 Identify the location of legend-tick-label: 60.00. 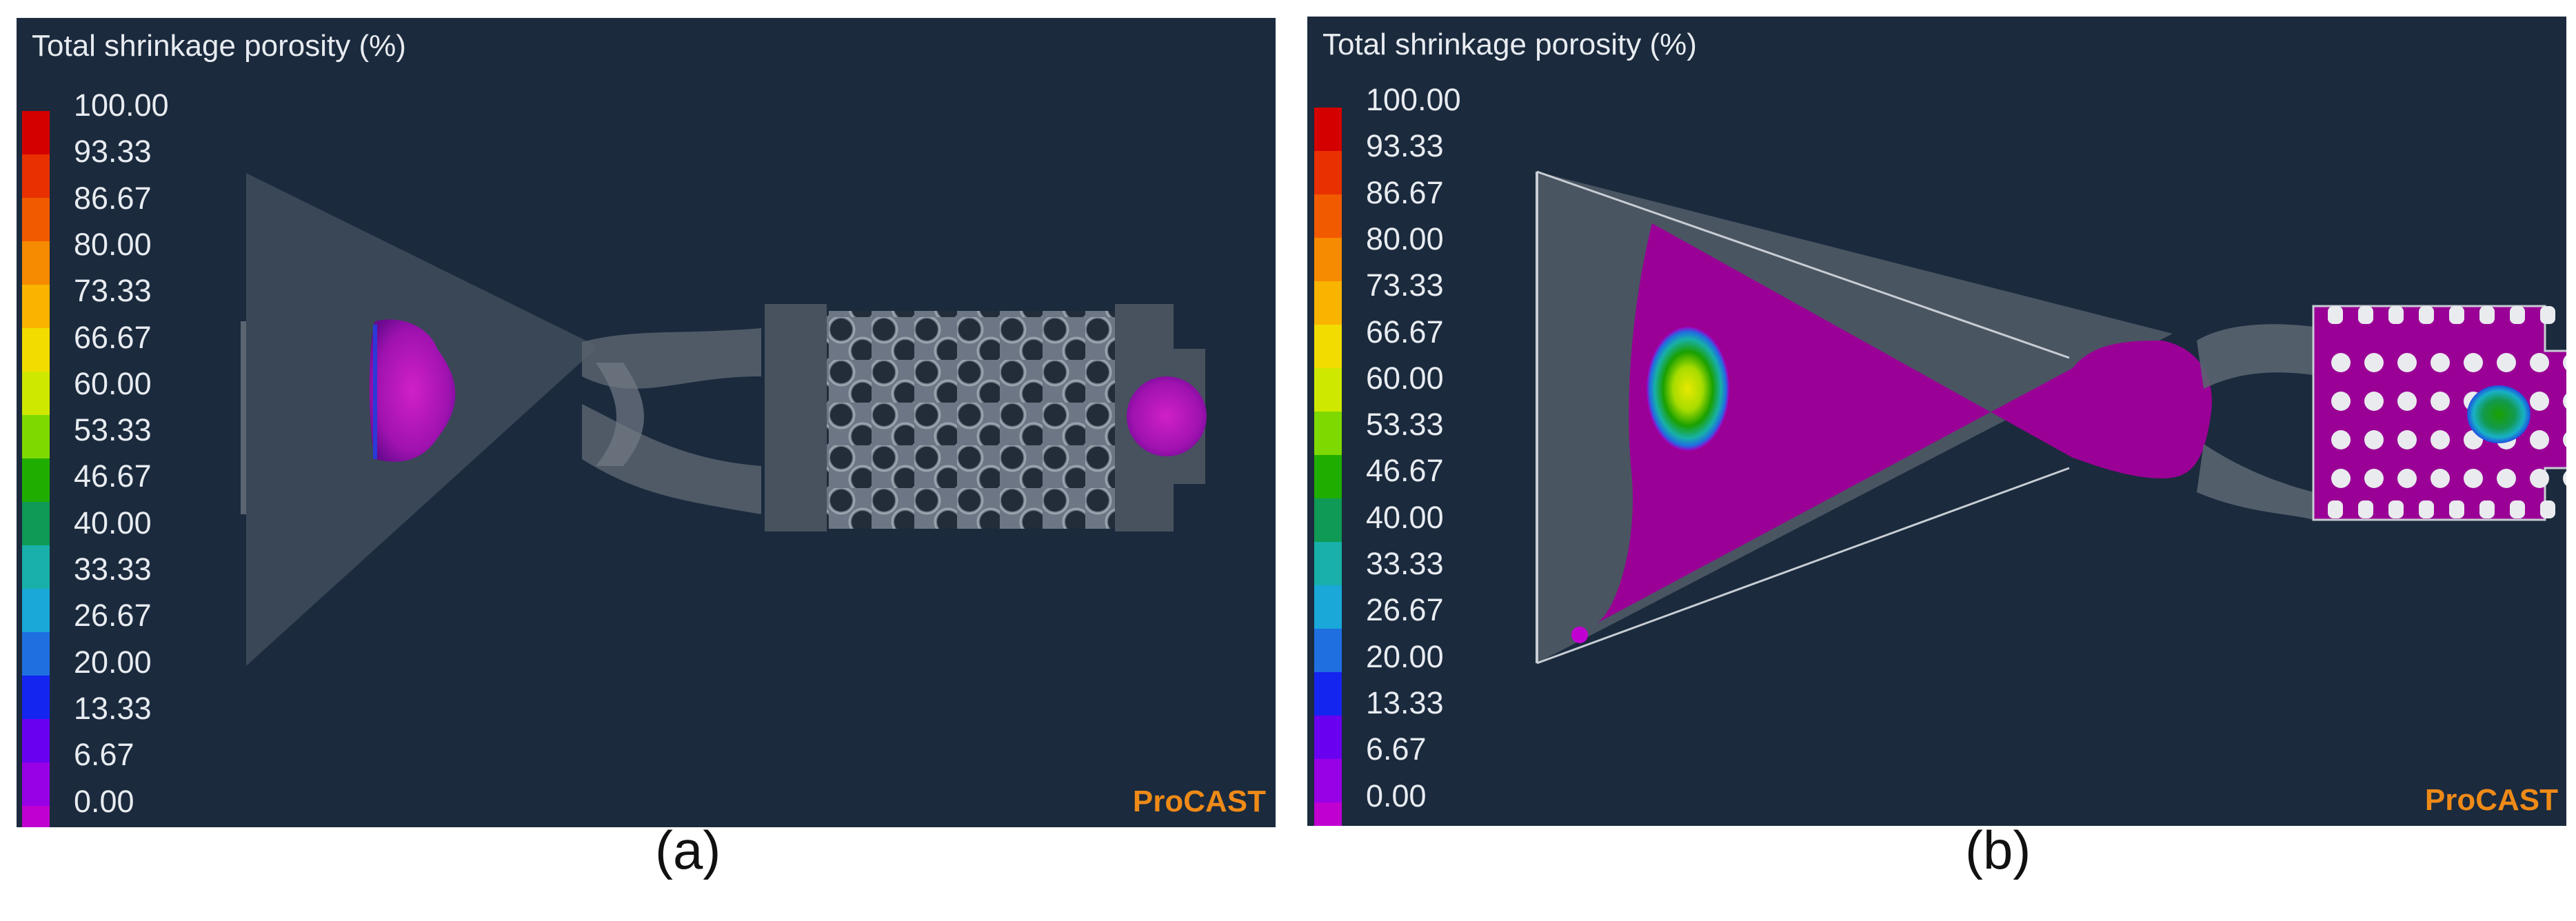
(1405, 378).